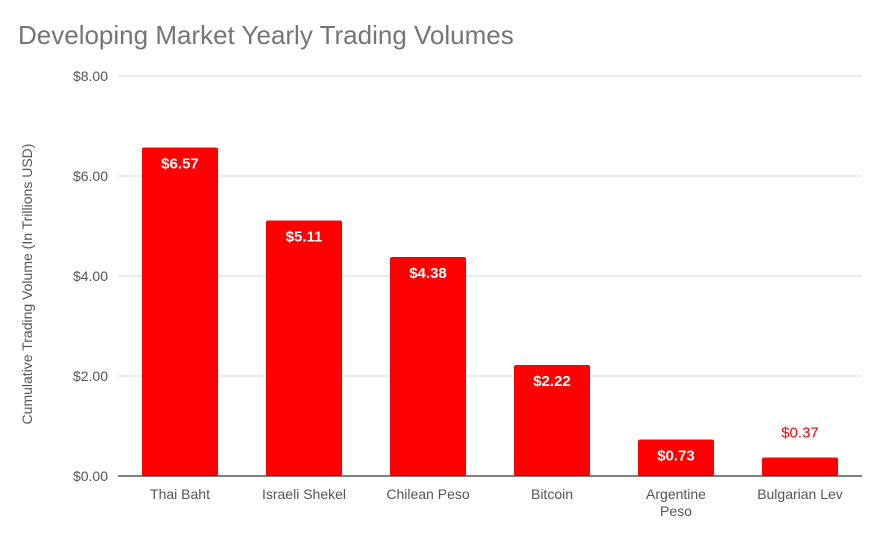  Describe the element at coordinates (90, 376) in the screenshot. I see `y-tick-label: $2.00` at that location.